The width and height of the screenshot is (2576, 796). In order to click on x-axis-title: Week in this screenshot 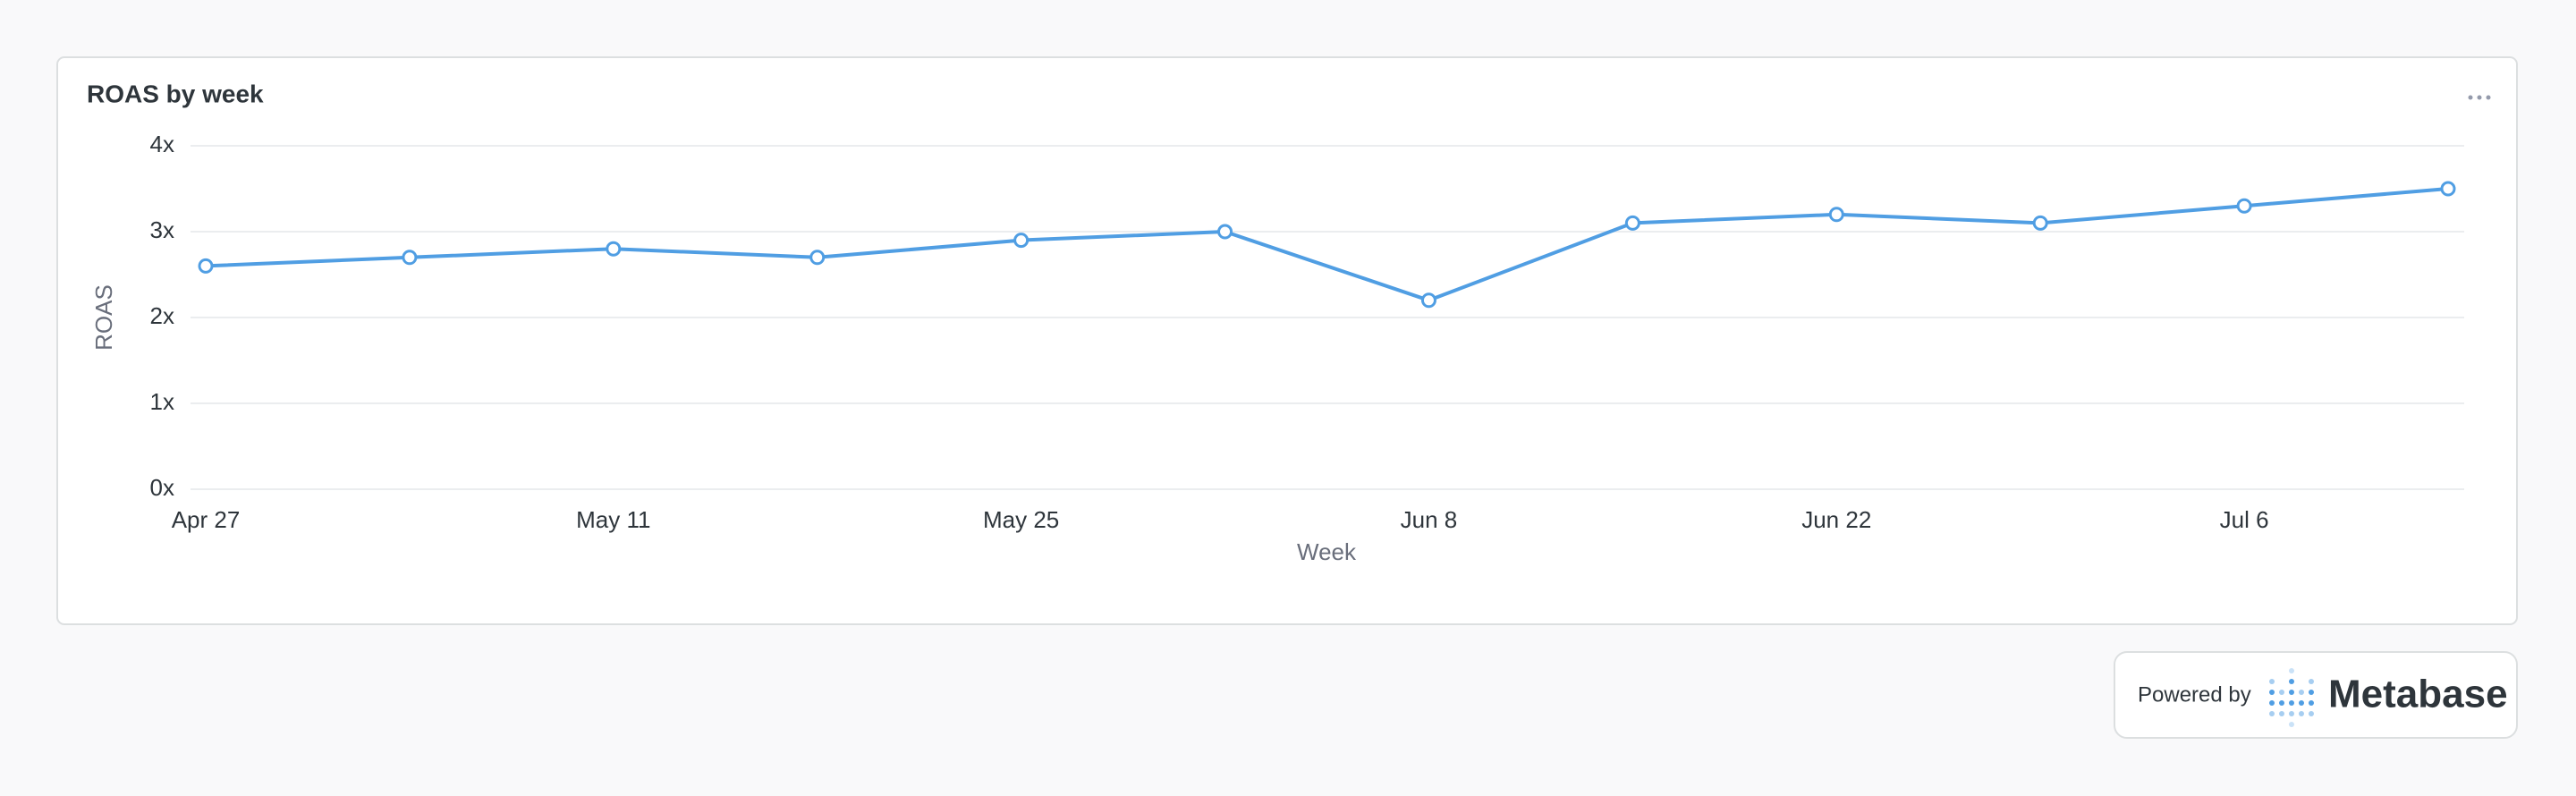, I will do `click(1327, 551)`.